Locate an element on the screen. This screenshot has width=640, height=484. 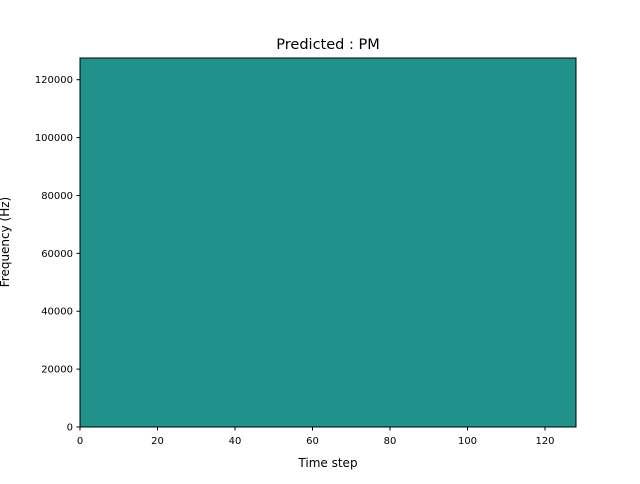
y-axis: 0 20000 40000 60000 80000 100000 120000 is located at coordinates (57, 254).